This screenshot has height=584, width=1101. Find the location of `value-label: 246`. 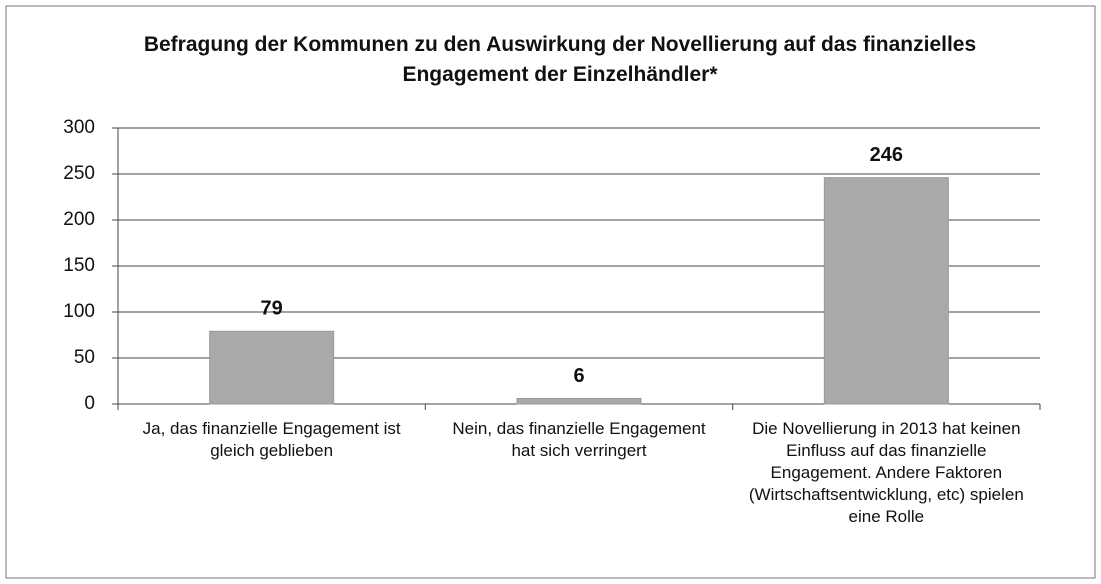

value-label: 246 is located at coordinates (886, 155).